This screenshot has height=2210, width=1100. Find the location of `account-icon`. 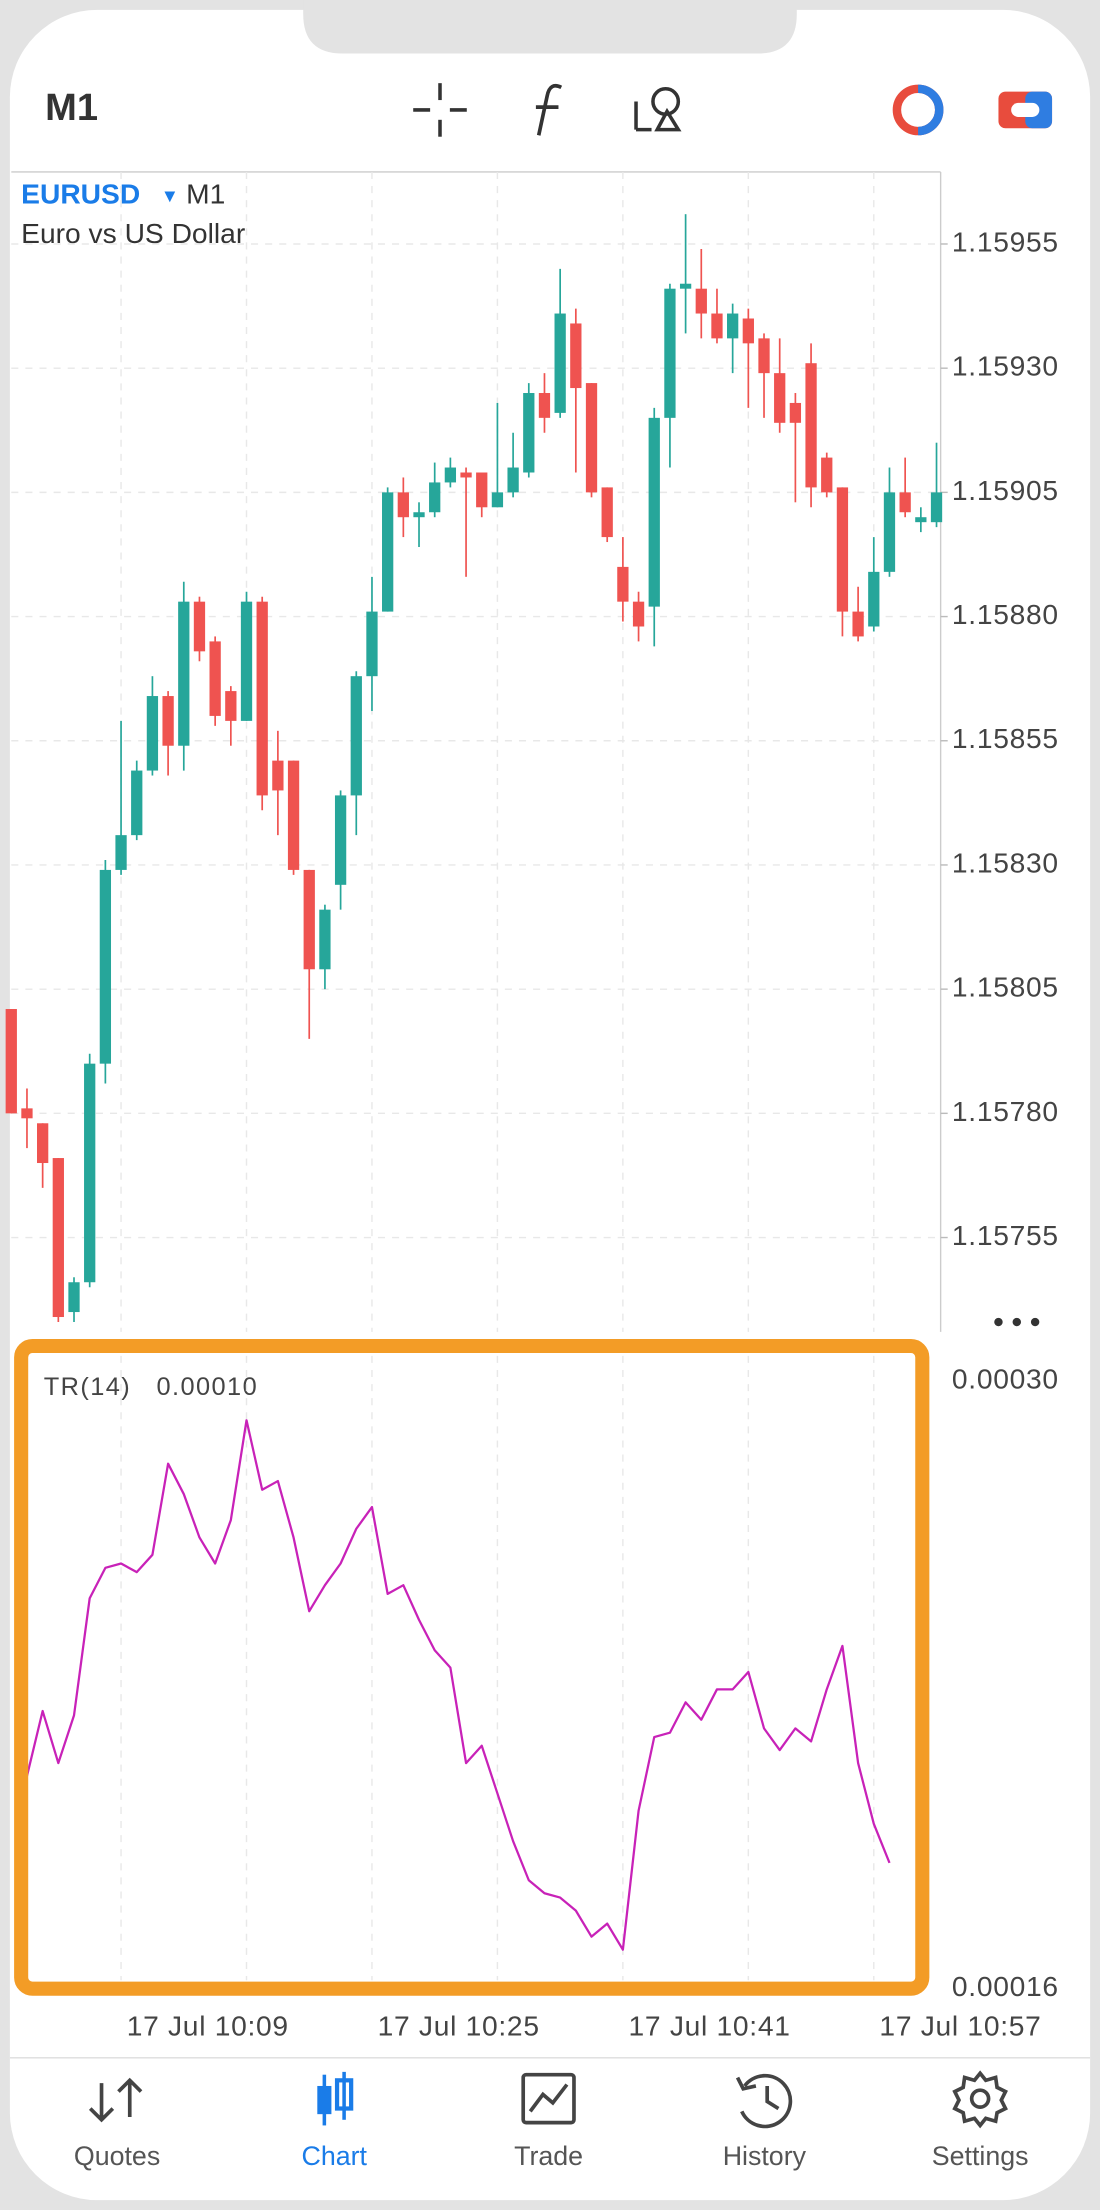

account-icon is located at coordinates (918, 110).